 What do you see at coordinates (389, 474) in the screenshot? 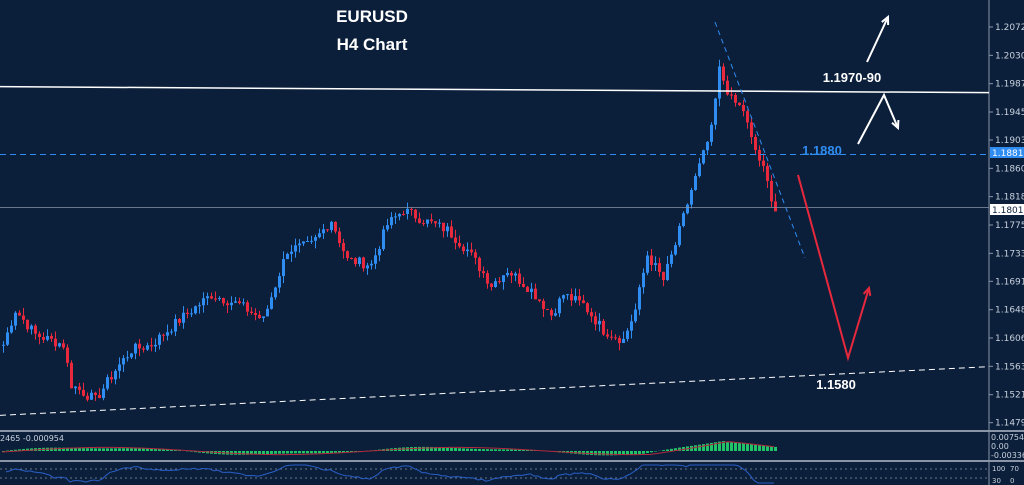
I see `rsi-line` at bounding box center [389, 474].